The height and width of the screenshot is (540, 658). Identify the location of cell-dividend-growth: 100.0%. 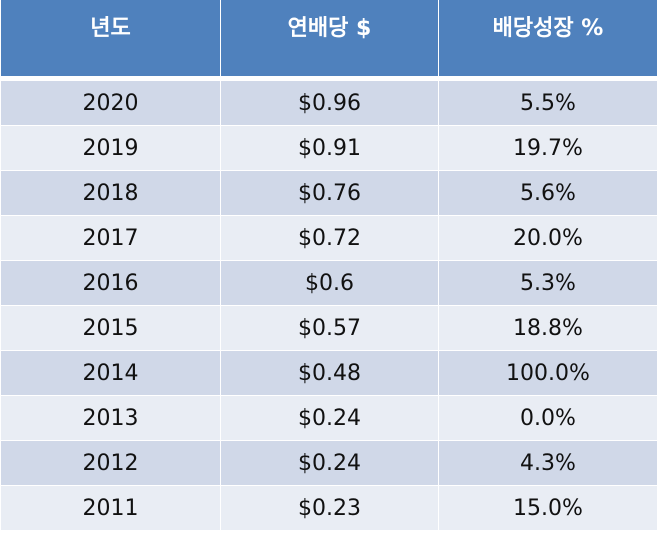
(547, 372).